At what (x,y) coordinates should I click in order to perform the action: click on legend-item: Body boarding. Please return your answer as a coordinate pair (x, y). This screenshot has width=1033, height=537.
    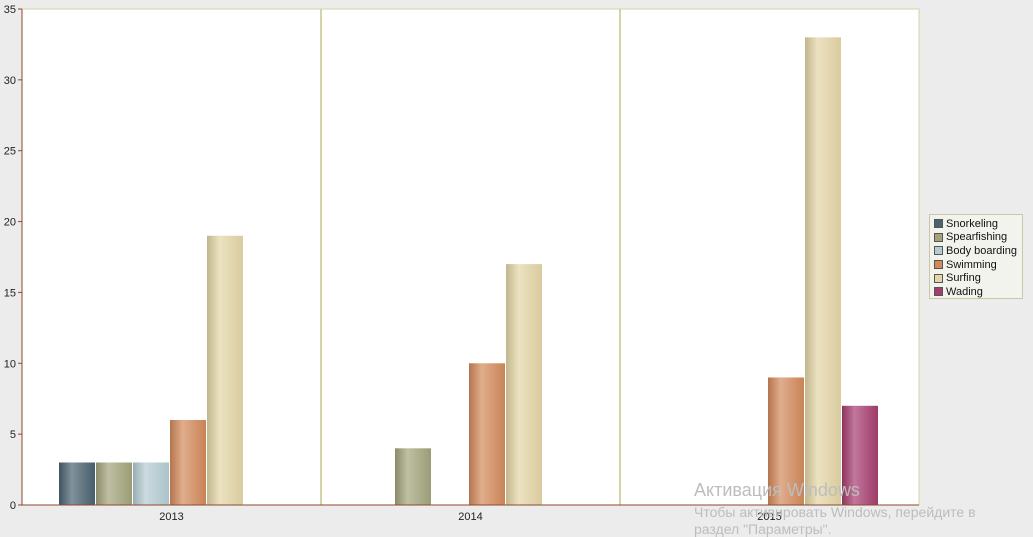
    Looking at the image, I should click on (978, 251).